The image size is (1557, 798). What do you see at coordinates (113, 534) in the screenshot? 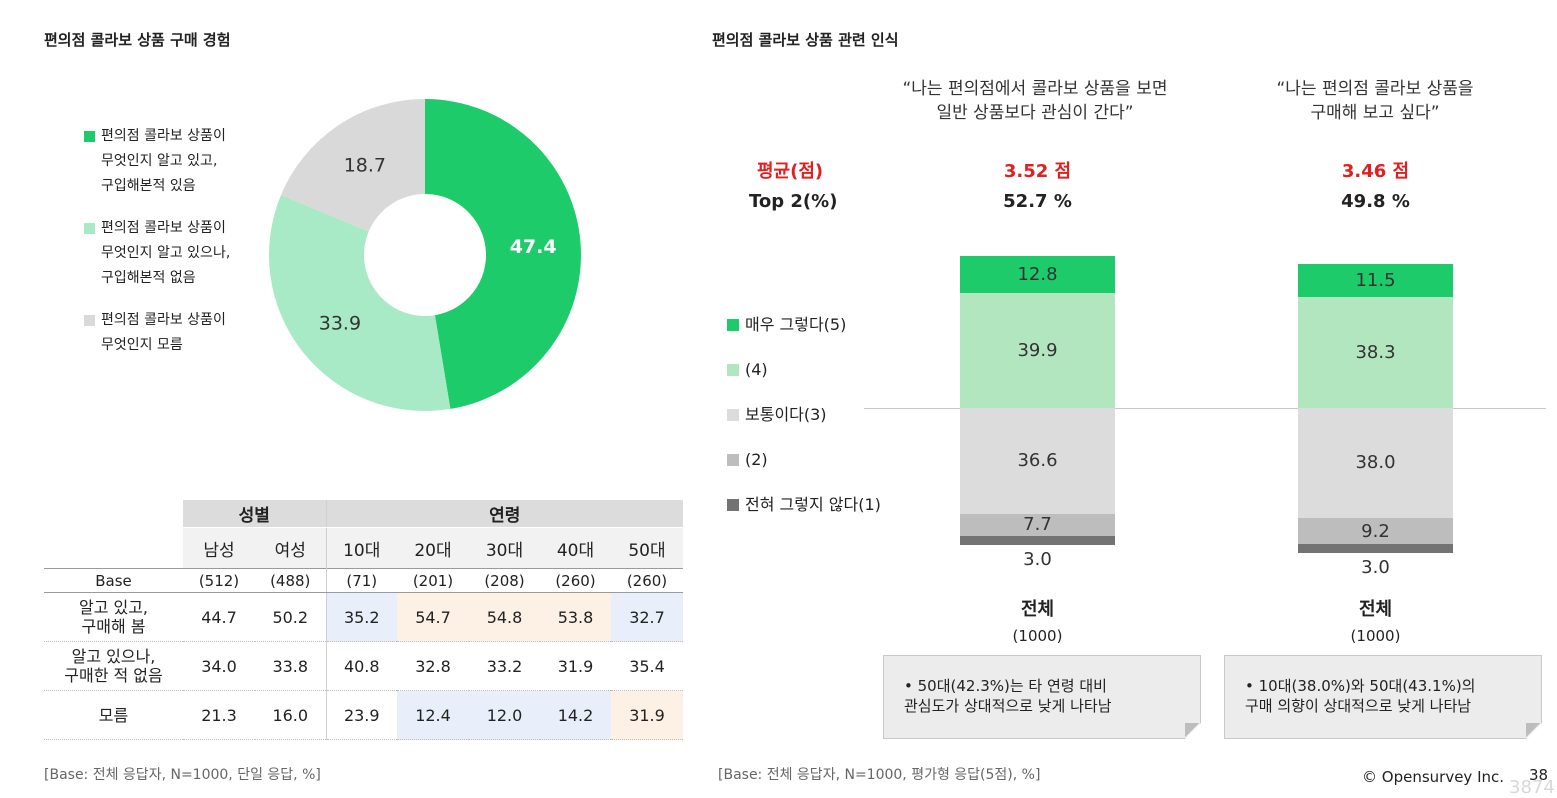
I see `corner-cell` at bounding box center [113, 534].